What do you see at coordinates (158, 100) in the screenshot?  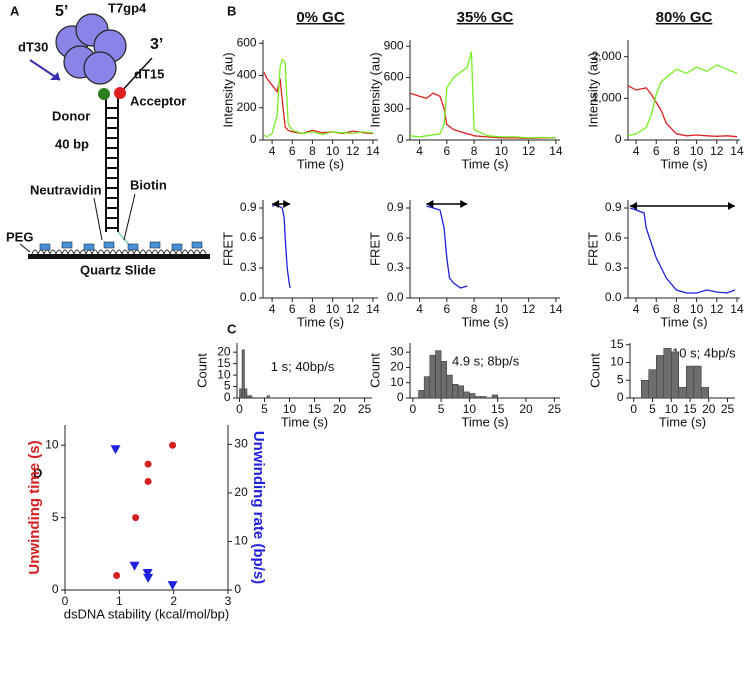 I see `label: Acceptor` at bounding box center [158, 100].